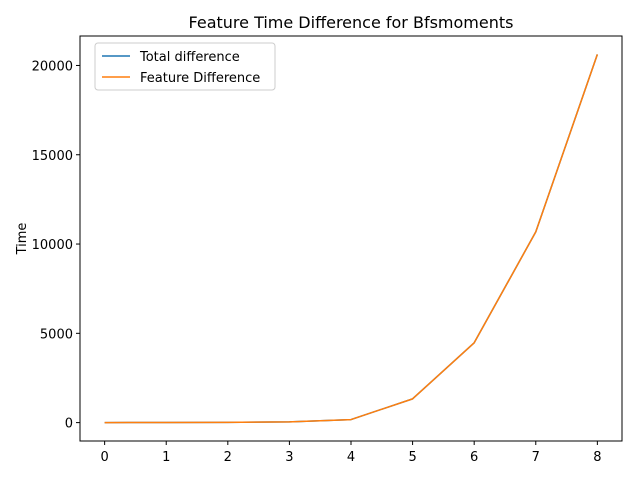  What do you see at coordinates (474, 457) in the screenshot?
I see `x-tick-label: 6` at bounding box center [474, 457].